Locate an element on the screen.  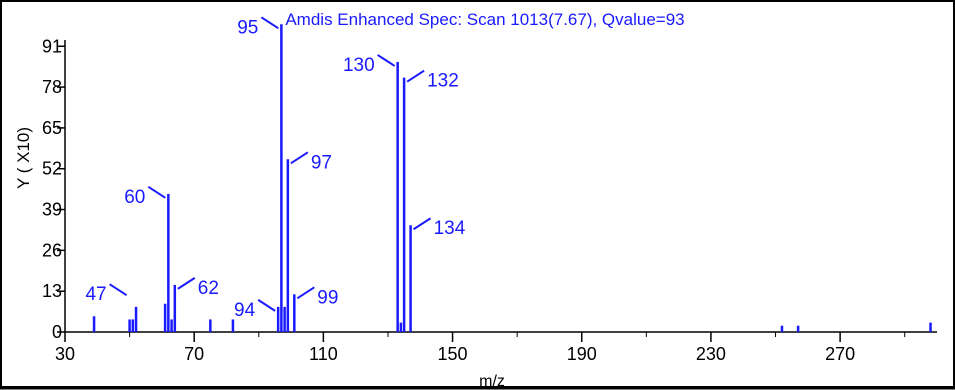
peak-label: 47 is located at coordinates (95, 294).